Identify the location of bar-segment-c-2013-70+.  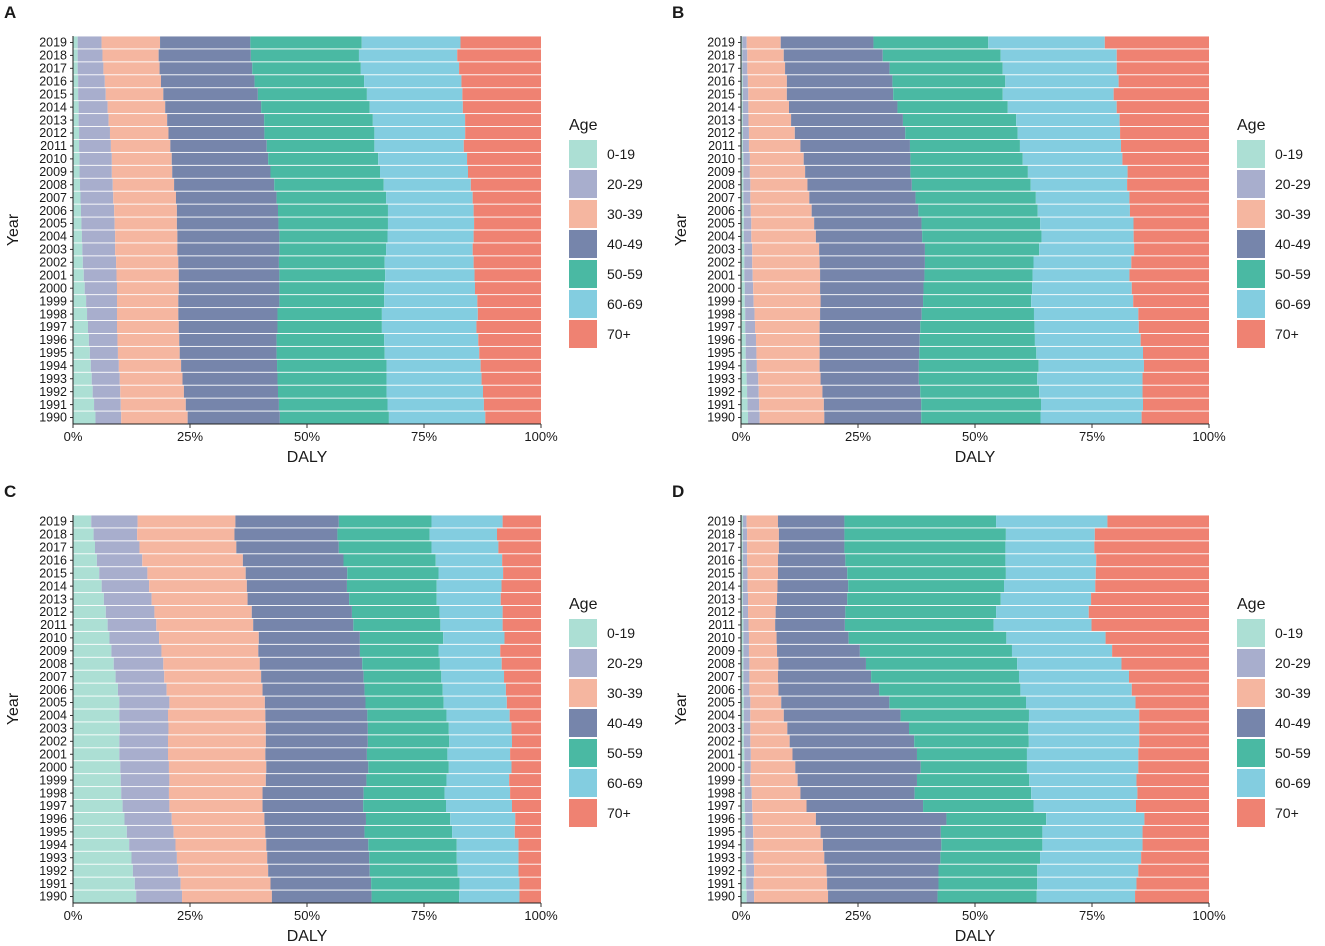
(520, 599).